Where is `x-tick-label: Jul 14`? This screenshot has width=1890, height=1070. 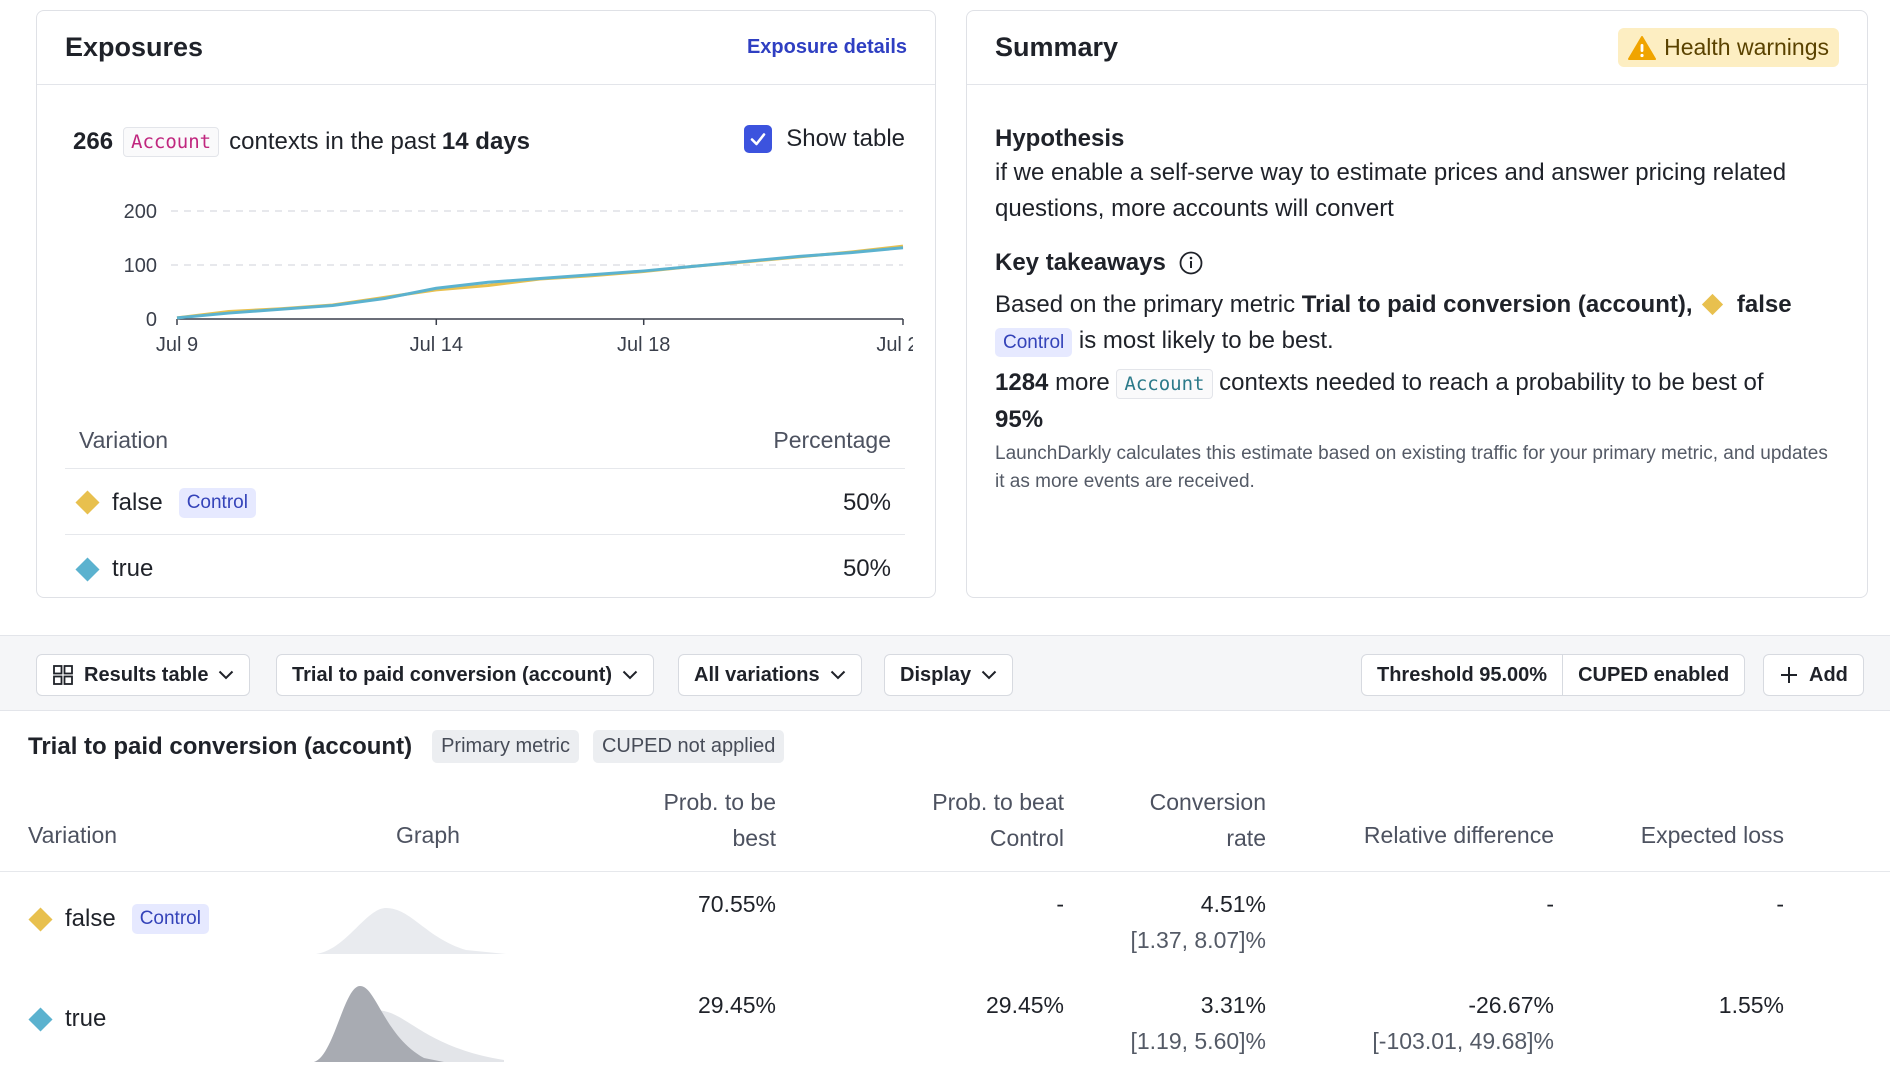
x-tick-label: Jul 14 is located at coordinates (436, 345).